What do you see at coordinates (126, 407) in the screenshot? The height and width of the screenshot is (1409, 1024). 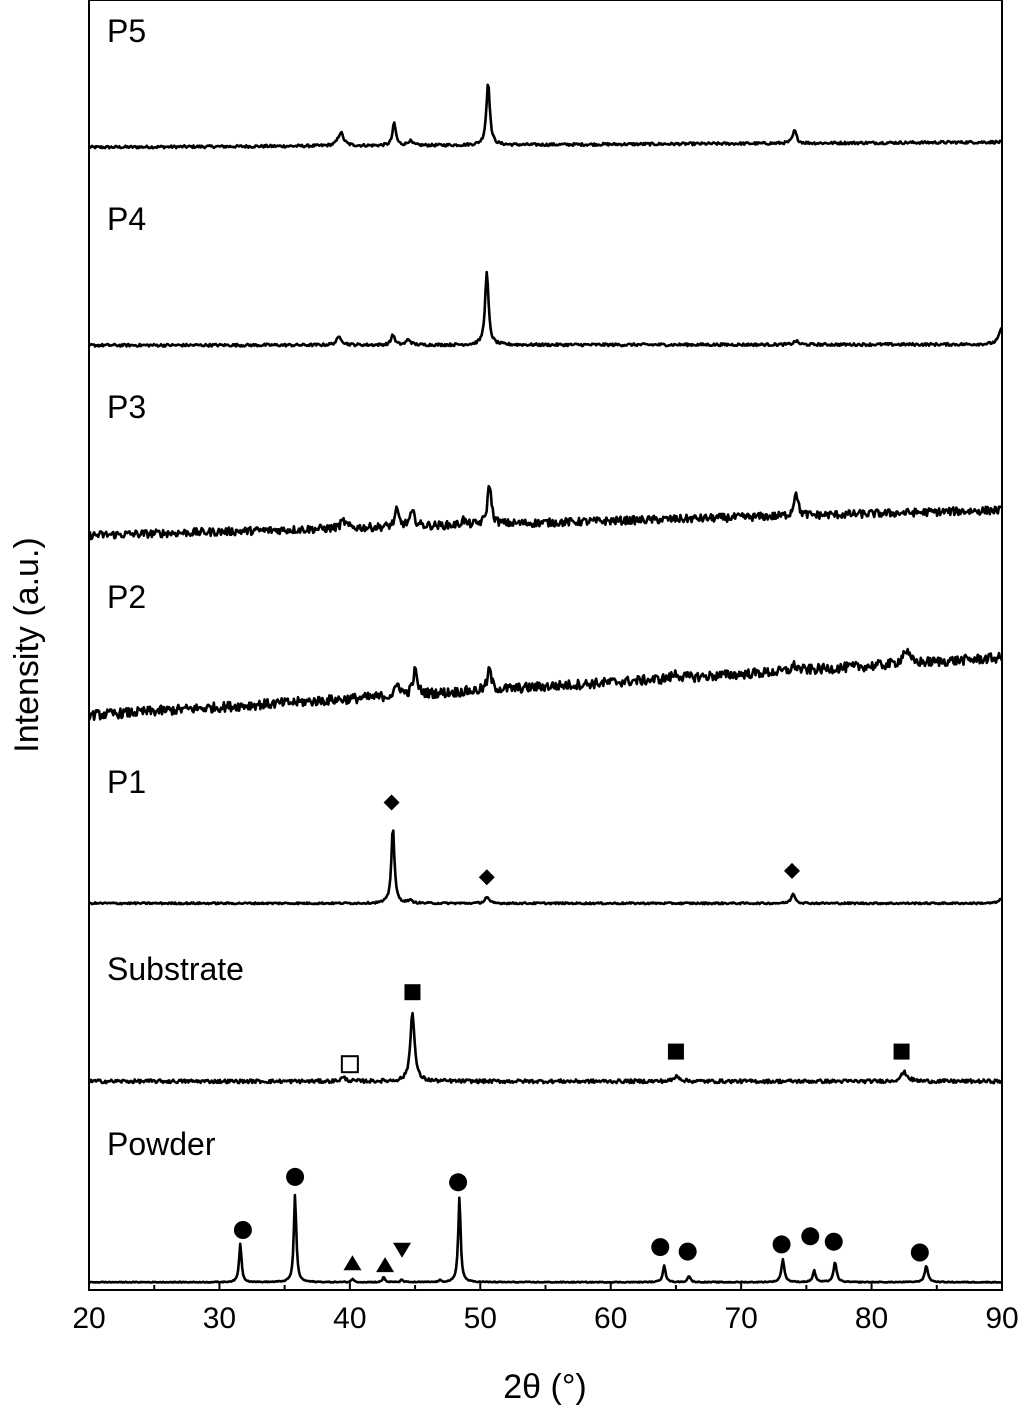 I see `label-p3: P3` at bounding box center [126, 407].